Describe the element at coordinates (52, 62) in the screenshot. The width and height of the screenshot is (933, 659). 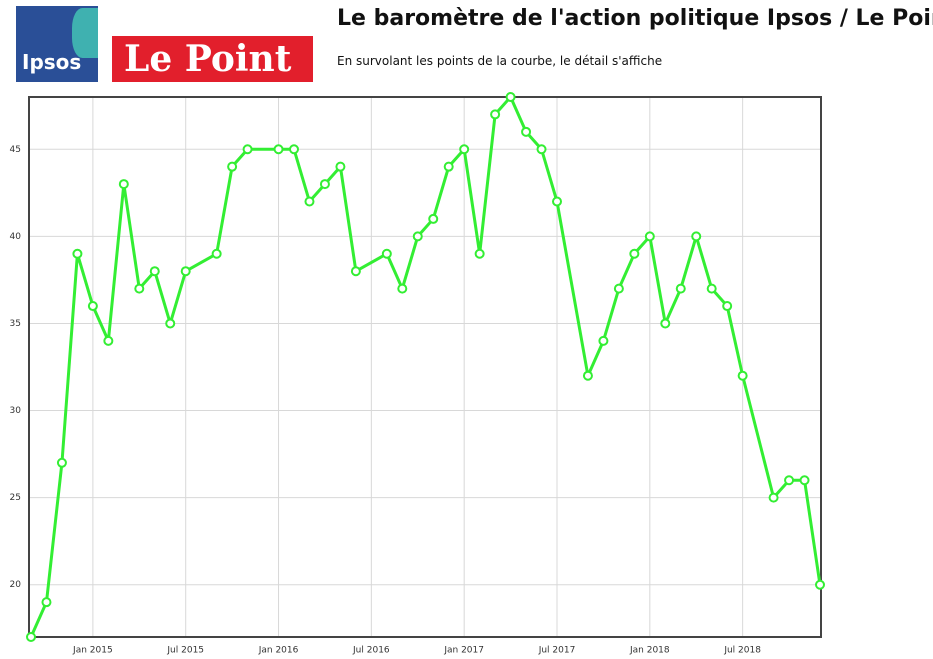
I see `ipsos-logo-text: Ipsos` at that location.